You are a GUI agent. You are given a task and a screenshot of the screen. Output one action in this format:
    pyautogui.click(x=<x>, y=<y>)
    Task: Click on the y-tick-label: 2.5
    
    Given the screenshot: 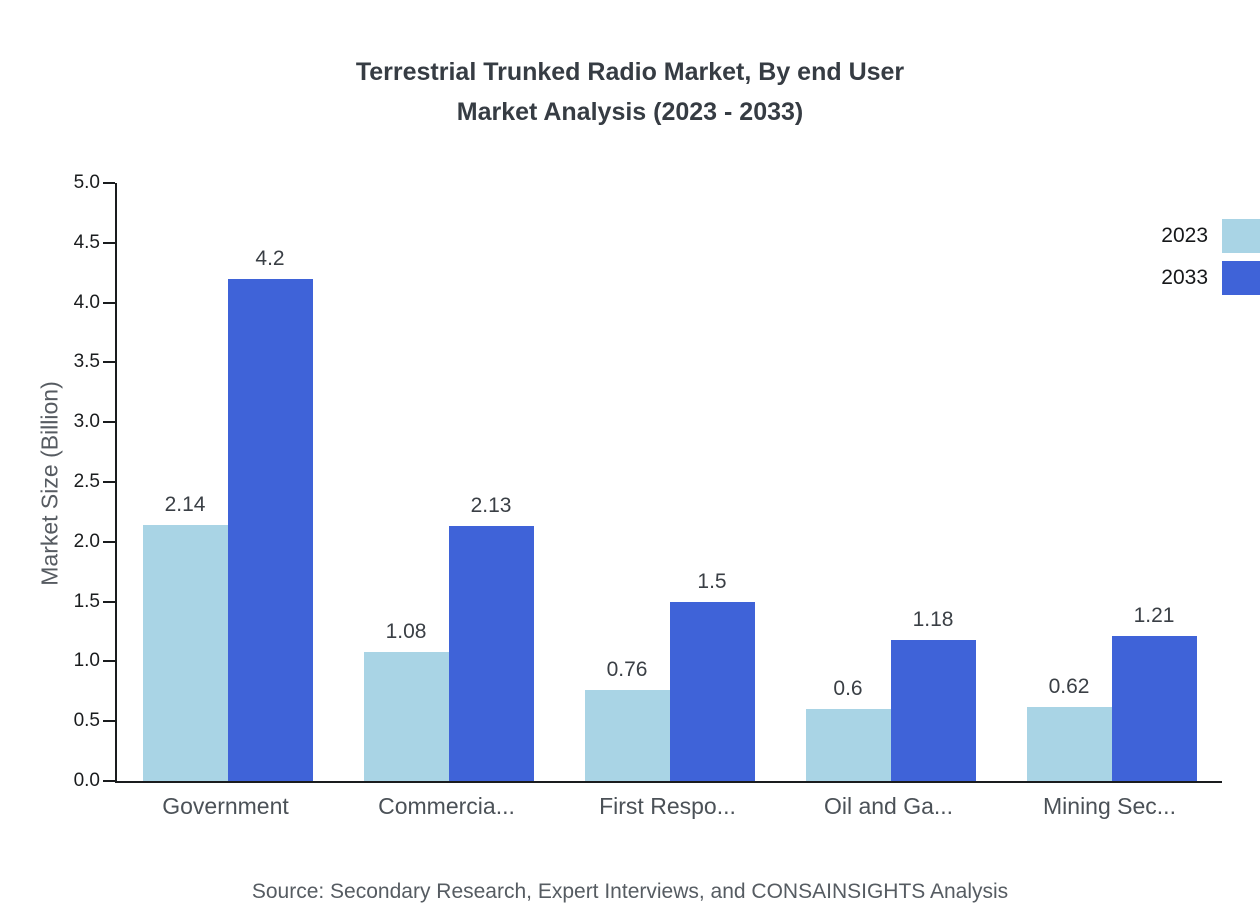 What is the action you would take?
    pyautogui.click(x=86, y=481)
    